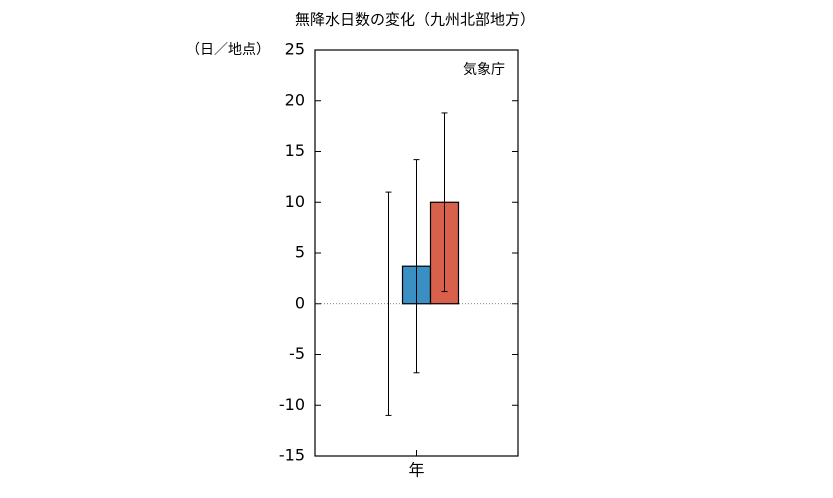 This screenshot has height=498, width=833. What do you see at coordinates (415, 20) in the screenshot?
I see `chart-title: 無降水日数の変化（九州北部地方）` at bounding box center [415, 20].